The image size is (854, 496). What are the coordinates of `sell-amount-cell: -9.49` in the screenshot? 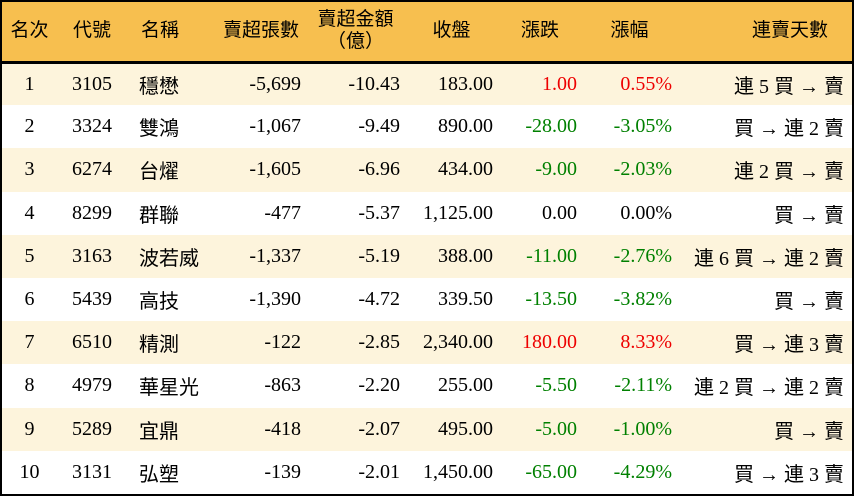 It's located at (379, 126).